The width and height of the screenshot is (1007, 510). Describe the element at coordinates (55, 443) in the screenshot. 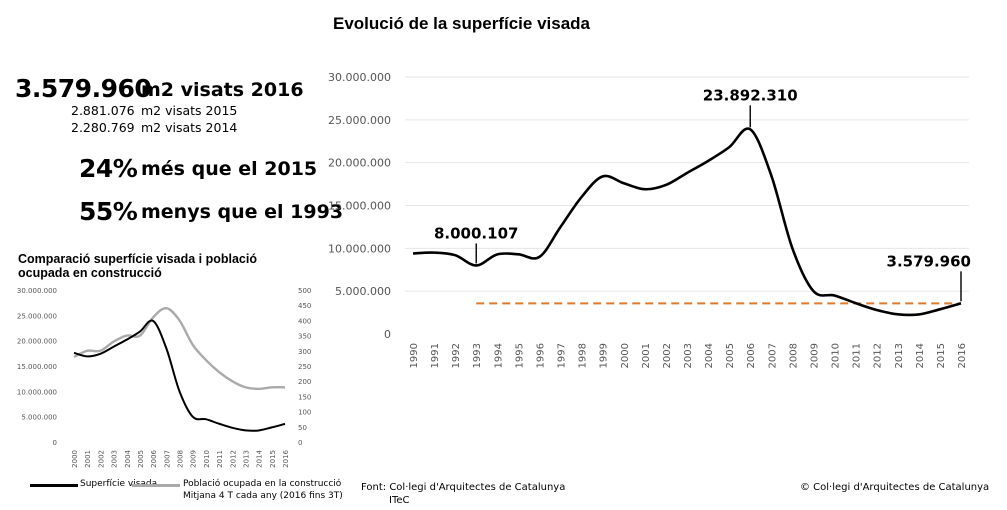

I see `small-y-left-tick-label: 0` at that location.